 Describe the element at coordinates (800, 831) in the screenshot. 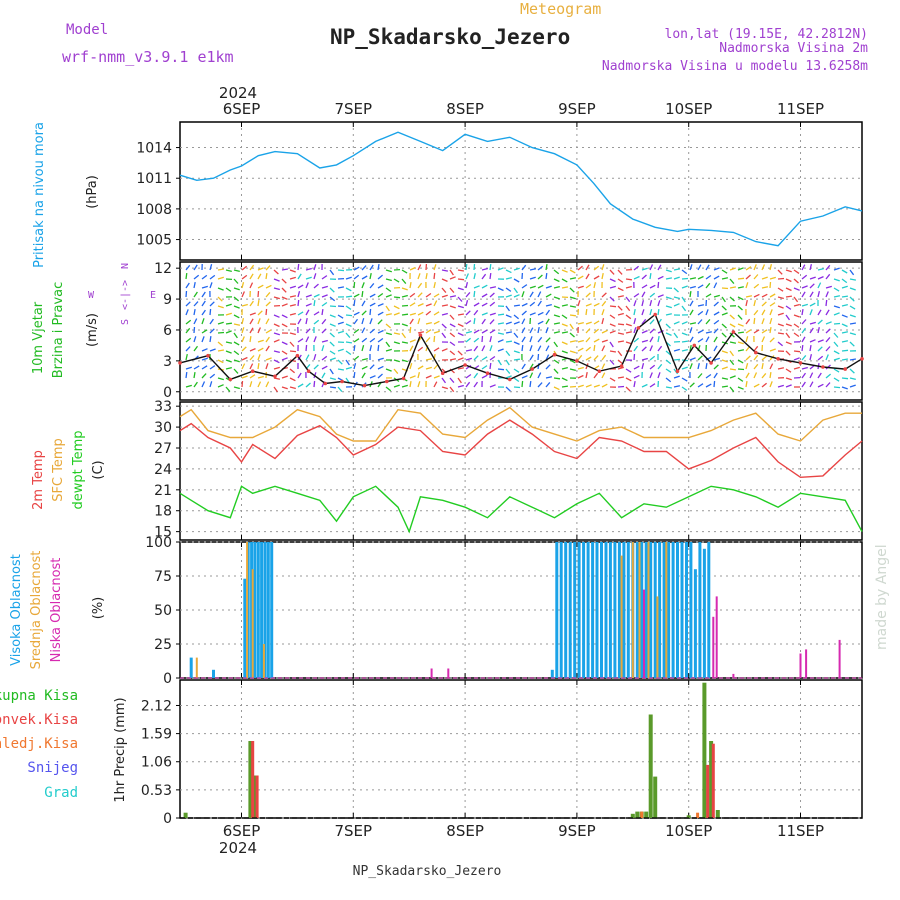

I see `day-label-bottom: 11SEP` at that location.